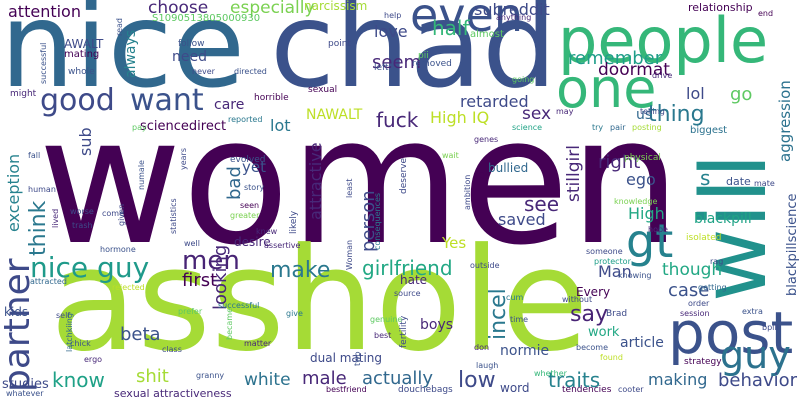 Image resolution: width=800 pixels, height=400 pixels. I want to click on word-cloud-word: right, so click(619, 162).